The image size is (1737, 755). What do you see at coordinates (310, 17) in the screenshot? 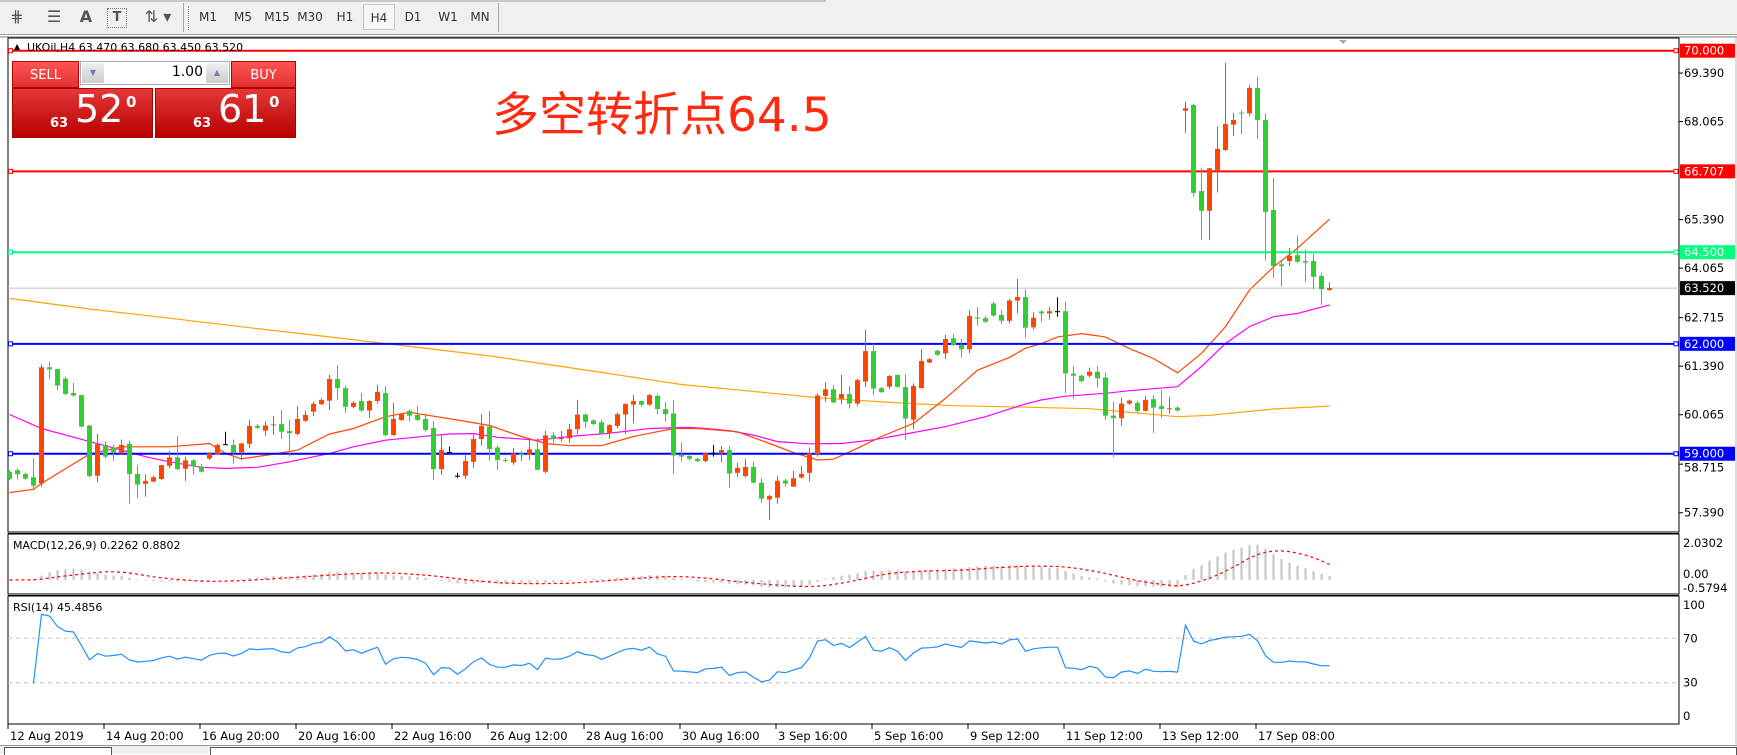
I see `timeframe-m30: M30` at bounding box center [310, 17].